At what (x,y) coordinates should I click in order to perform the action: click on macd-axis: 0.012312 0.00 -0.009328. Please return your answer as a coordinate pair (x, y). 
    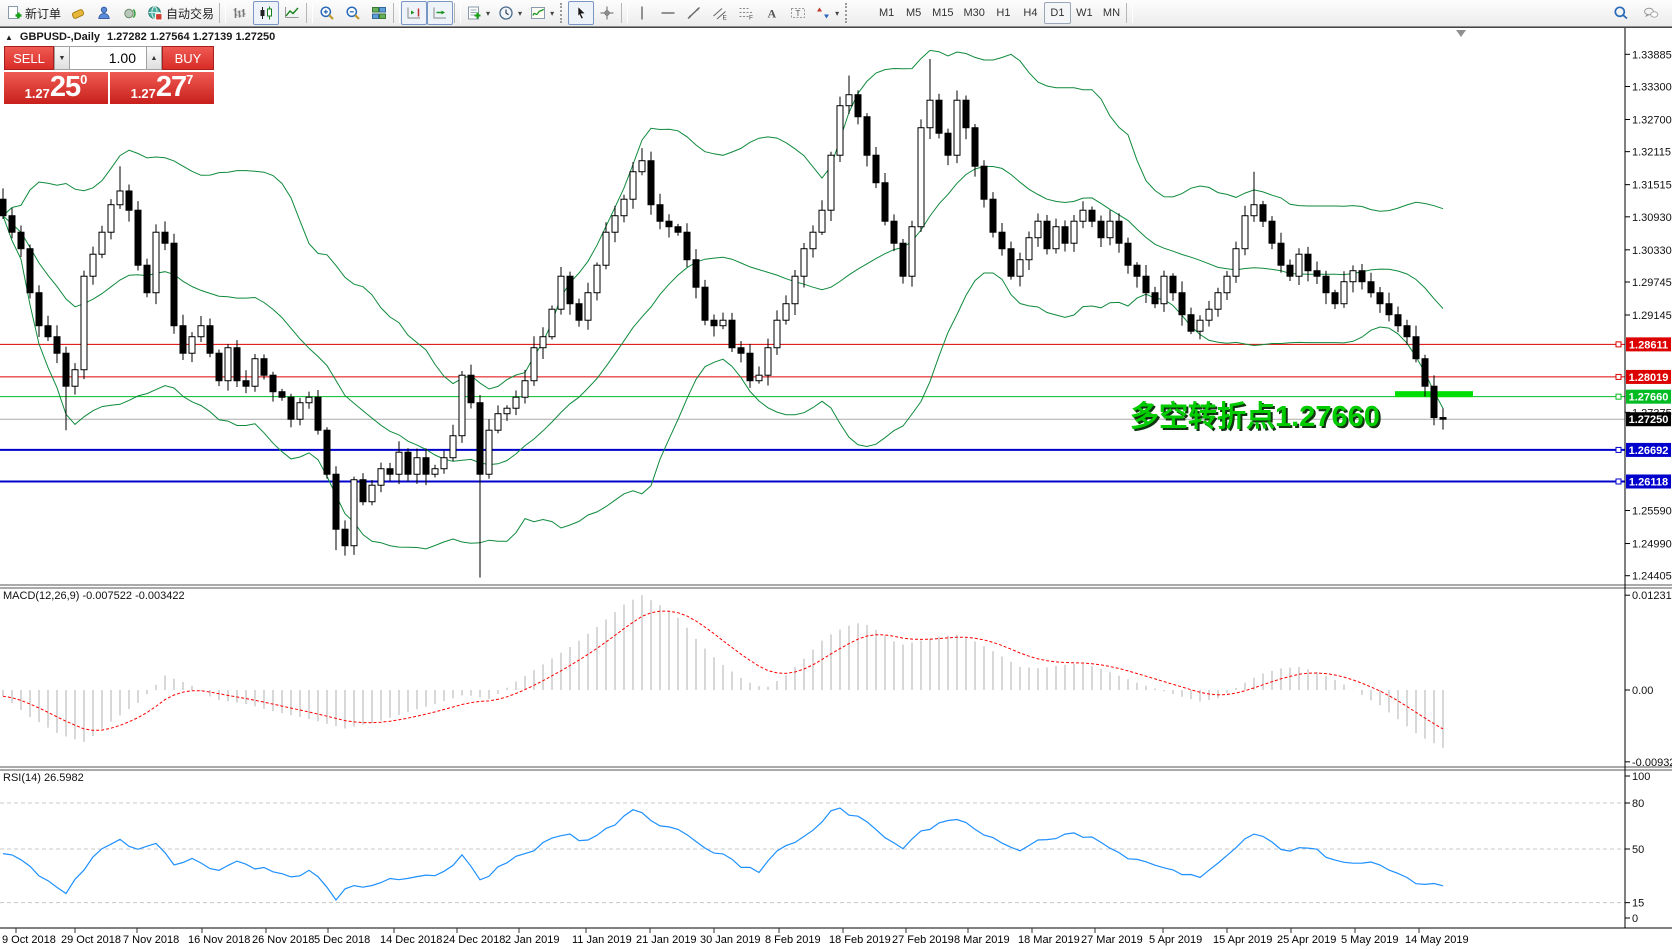
    Looking at the image, I should click on (1648, 679).